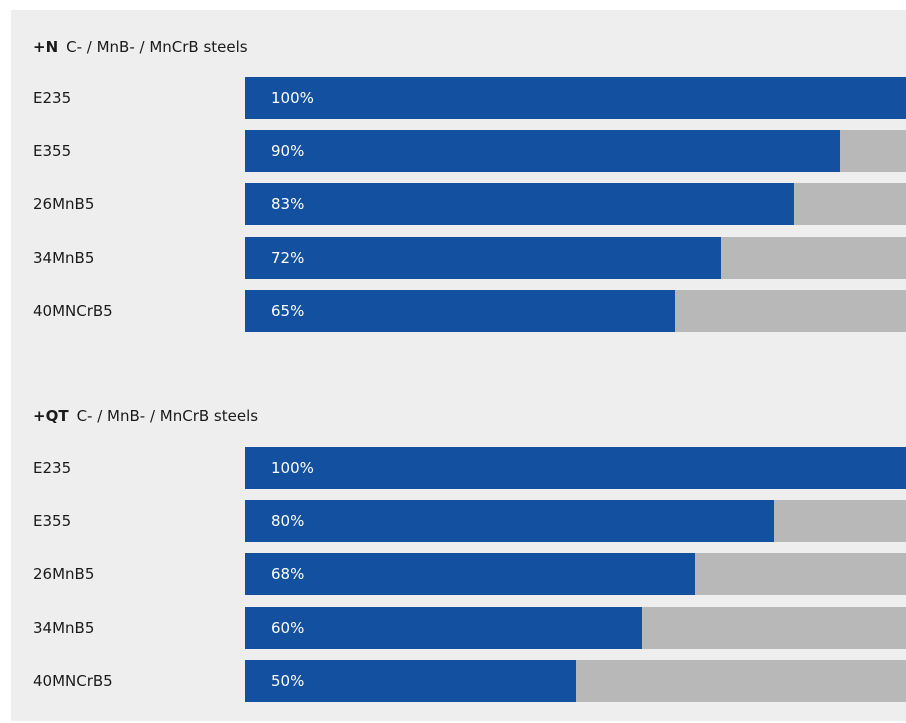 Image resolution: width=906 pixels, height=723 pixels. I want to click on bar-track: 68%, so click(575, 574).